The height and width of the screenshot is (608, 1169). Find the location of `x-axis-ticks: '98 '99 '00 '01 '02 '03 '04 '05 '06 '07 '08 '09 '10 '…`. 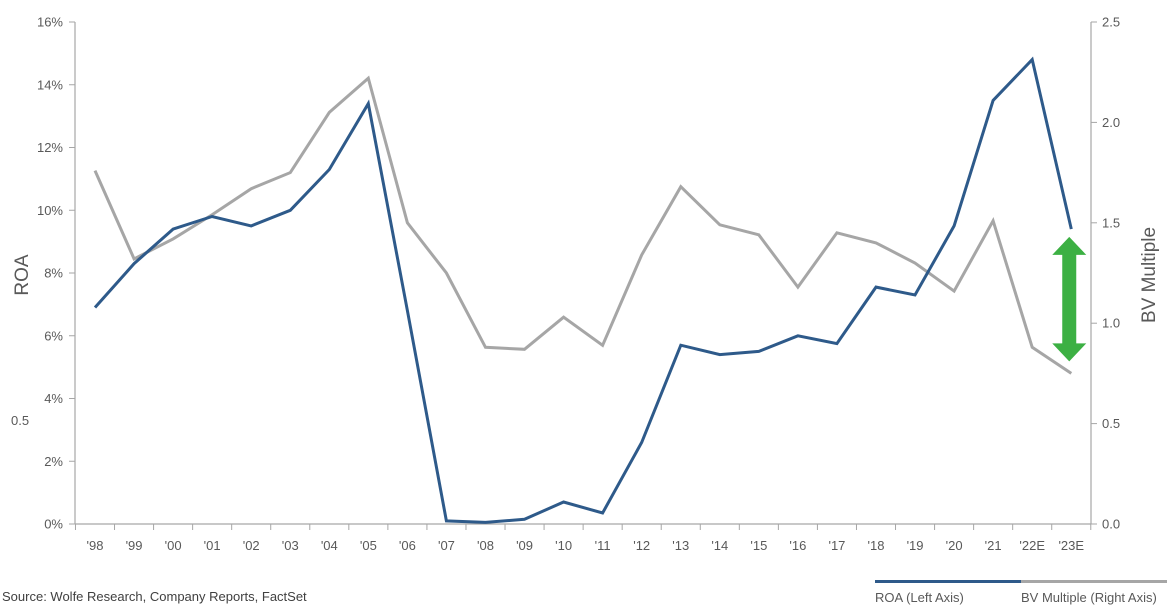

x-axis-ticks: '98 '99 '00 '01 '02 '03 '04 '05 '06 '07 '08 '09 '10 '… is located at coordinates (583, 538).